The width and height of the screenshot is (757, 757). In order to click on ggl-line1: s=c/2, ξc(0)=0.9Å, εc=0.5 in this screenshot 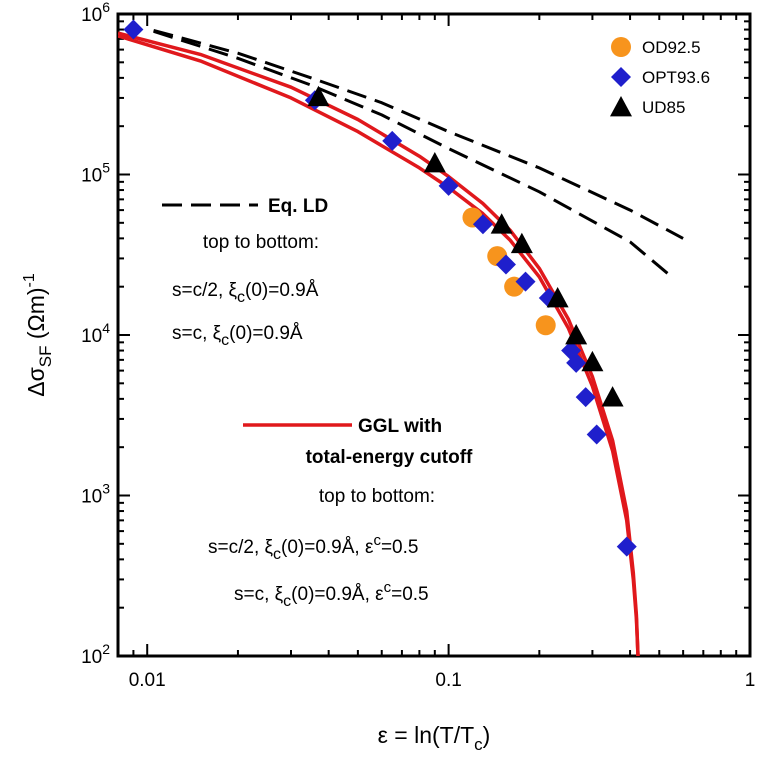, I will do `click(313, 547)`.